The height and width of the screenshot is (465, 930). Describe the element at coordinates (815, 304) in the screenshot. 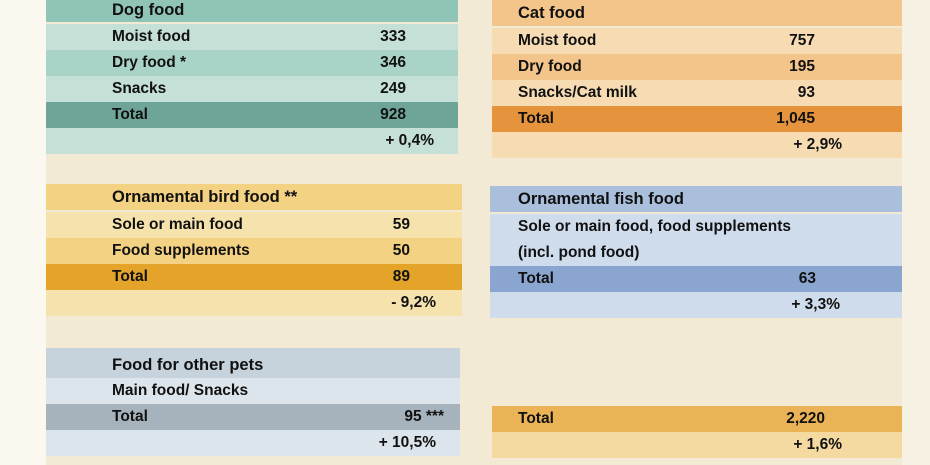

I see `change-value: + 3,3%` at that location.